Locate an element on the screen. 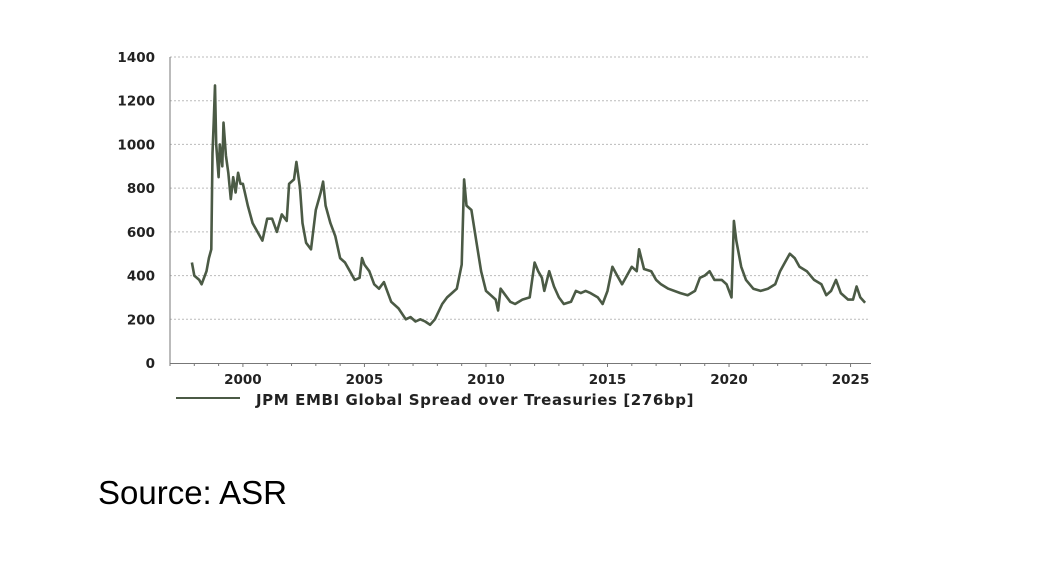 The image size is (1042, 565). y-tick-label: 1200 is located at coordinates (136, 102).